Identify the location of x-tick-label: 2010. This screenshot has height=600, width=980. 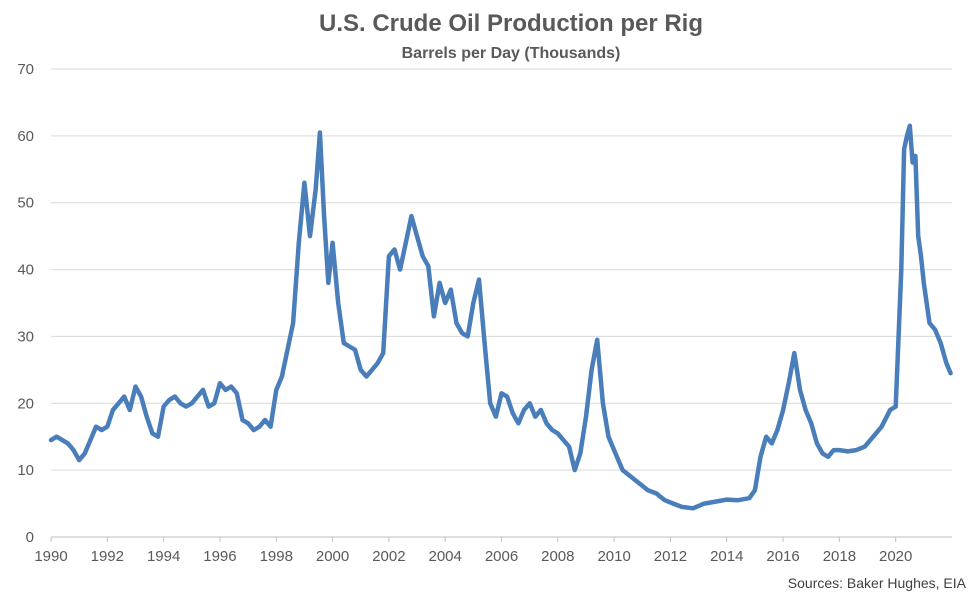
(613, 556).